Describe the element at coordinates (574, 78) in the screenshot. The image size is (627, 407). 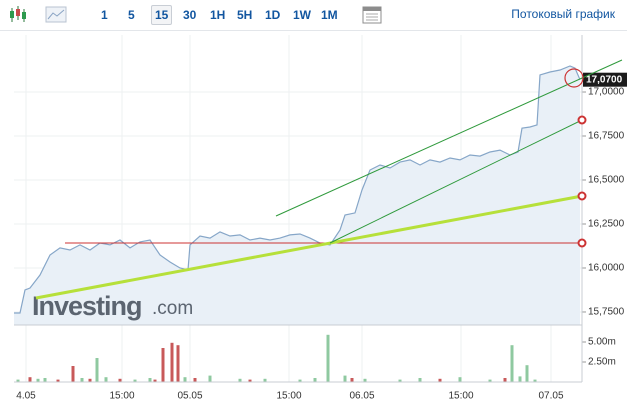
I see `last-point-marker` at that location.